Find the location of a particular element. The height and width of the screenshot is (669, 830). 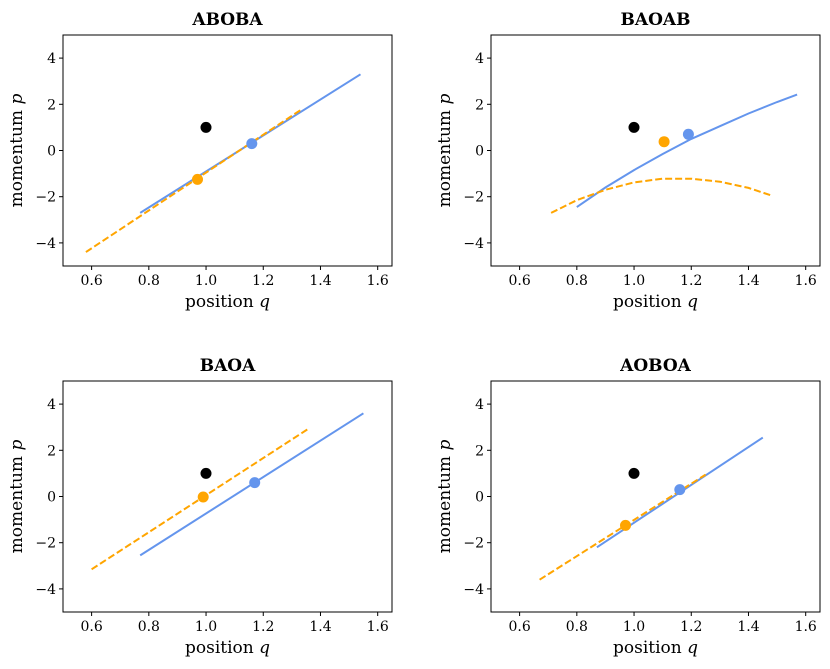

chart-title: BAOAB is located at coordinates (656, 20).